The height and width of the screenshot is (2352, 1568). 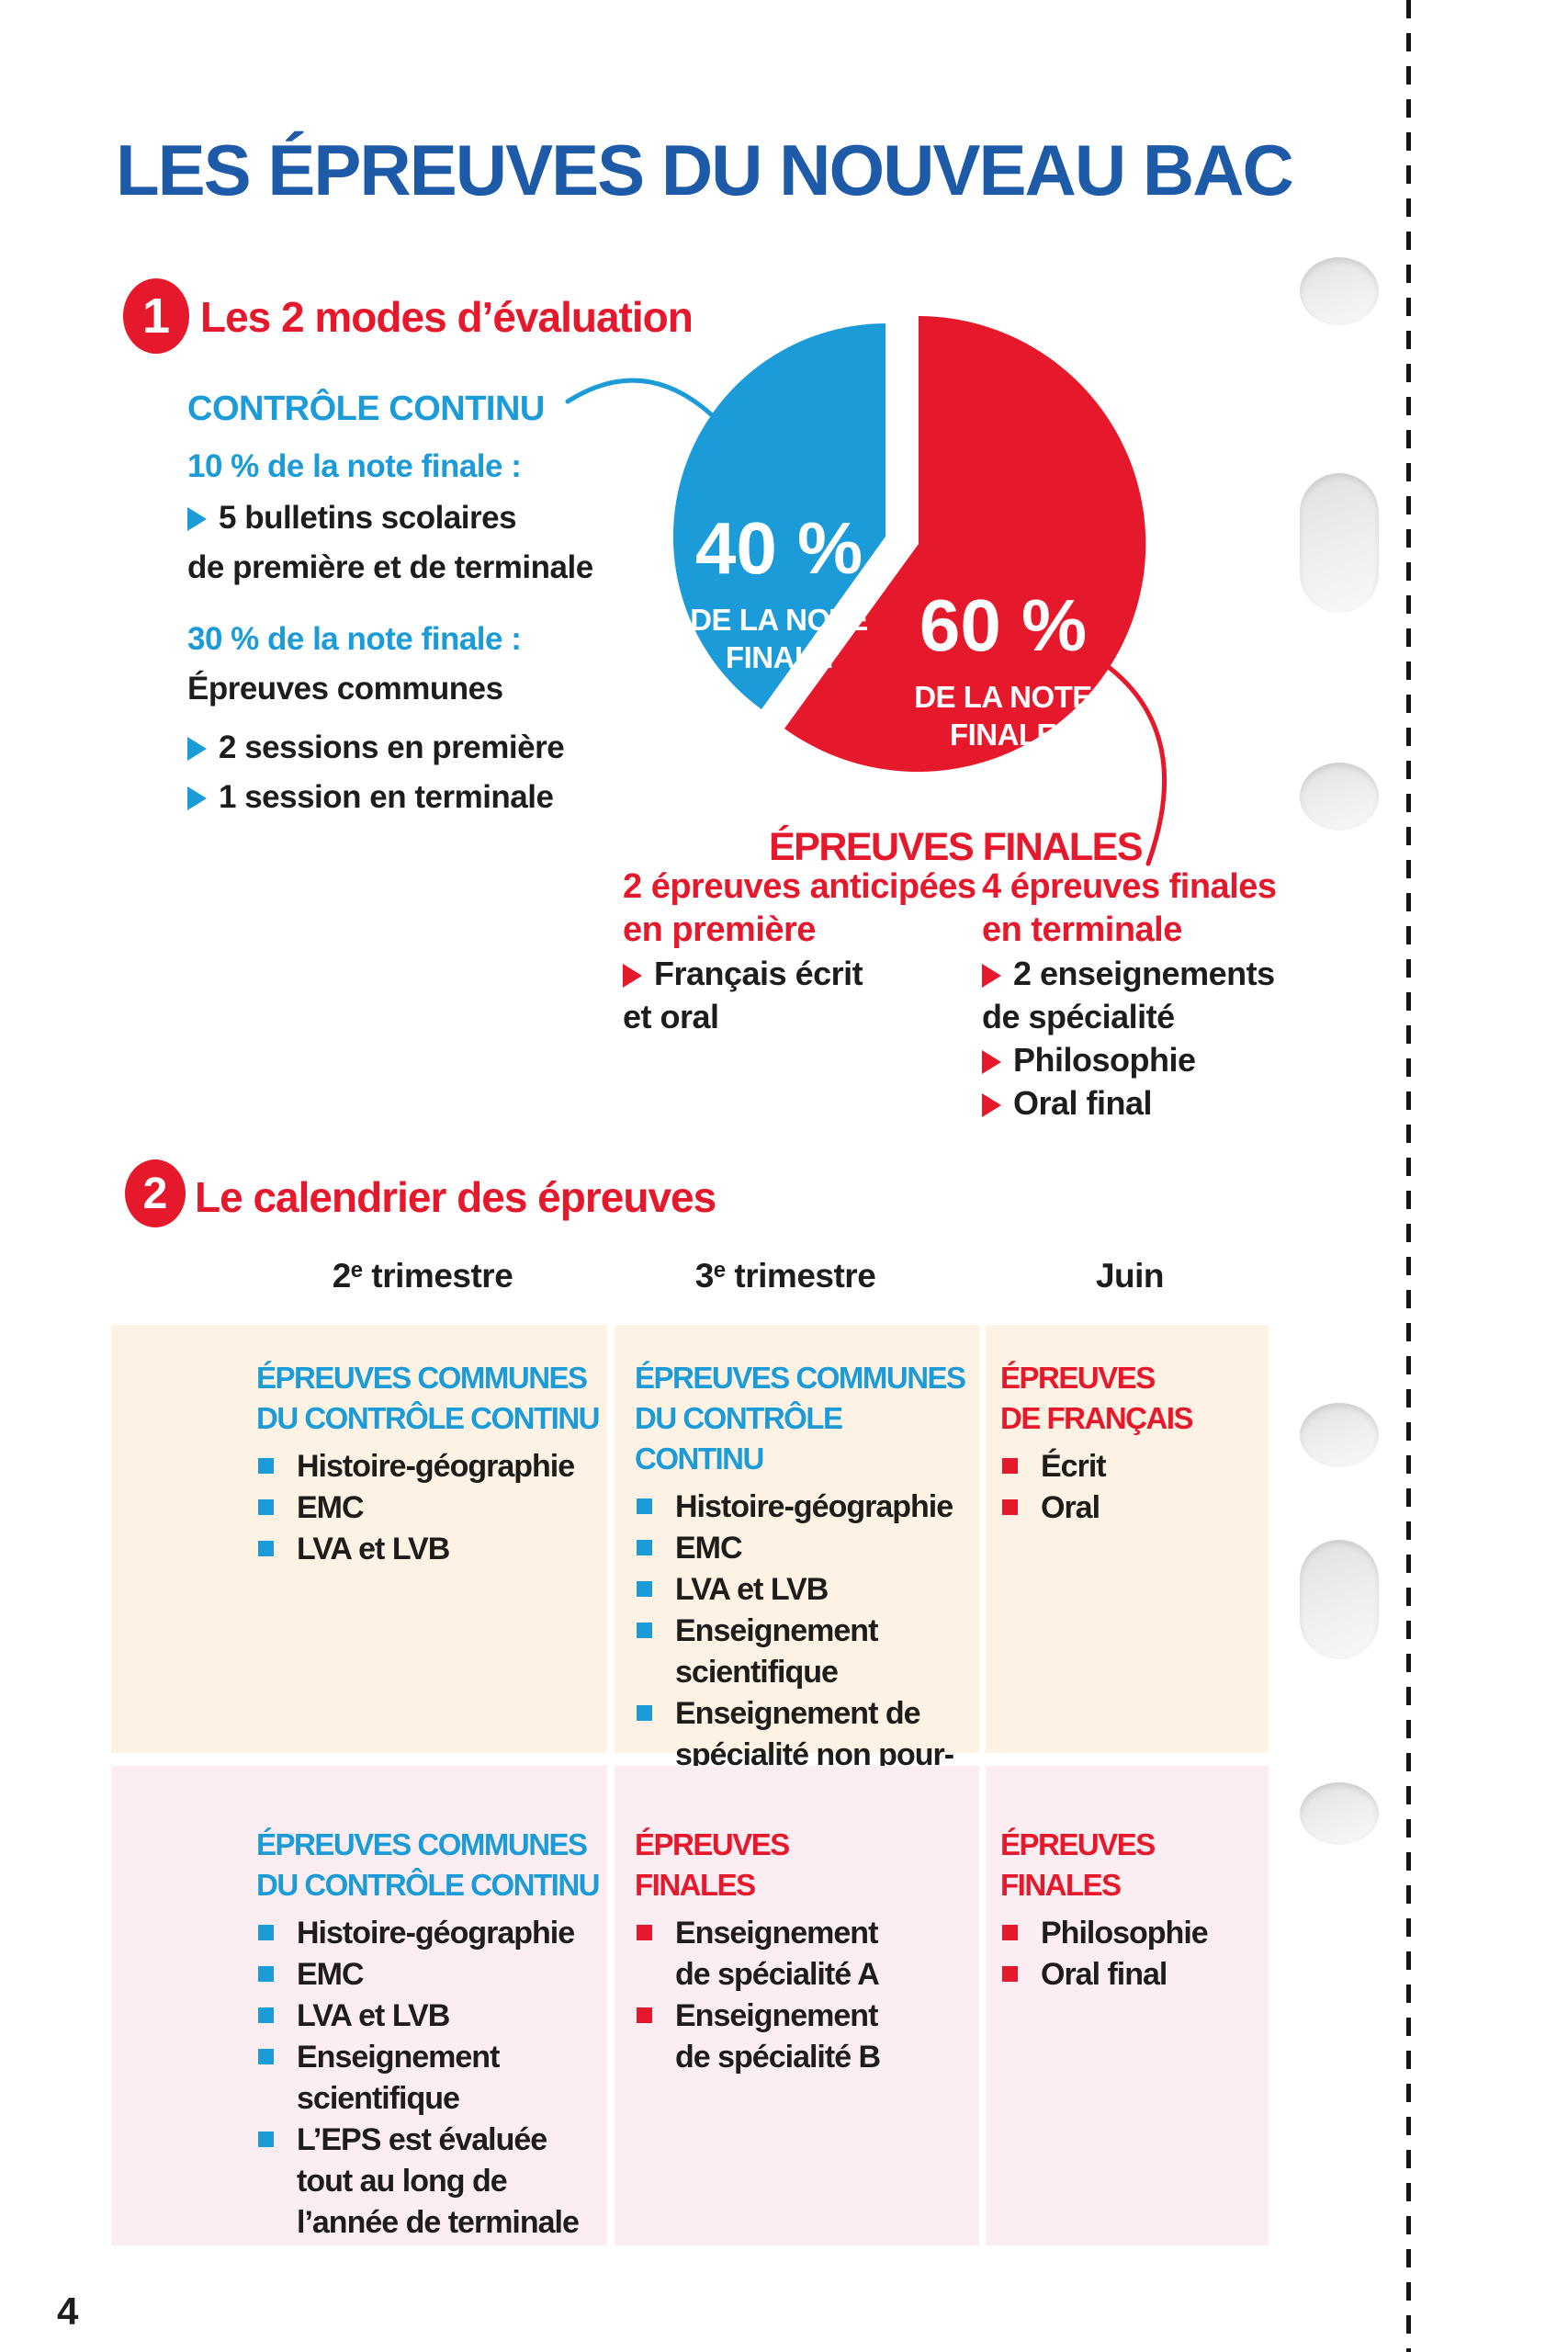 What do you see at coordinates (331, 1974) in the screenshot?
I see `cell-item-label: EMC` at bounding box center [331, 1974].